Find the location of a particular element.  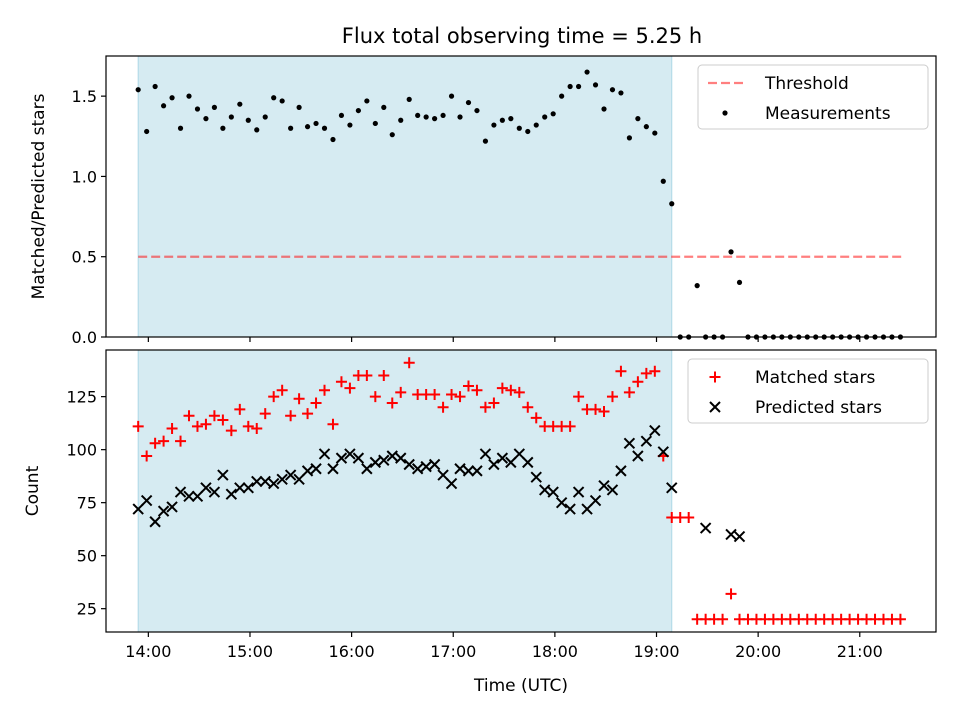

legend-box is located at coordinates (813, 97).